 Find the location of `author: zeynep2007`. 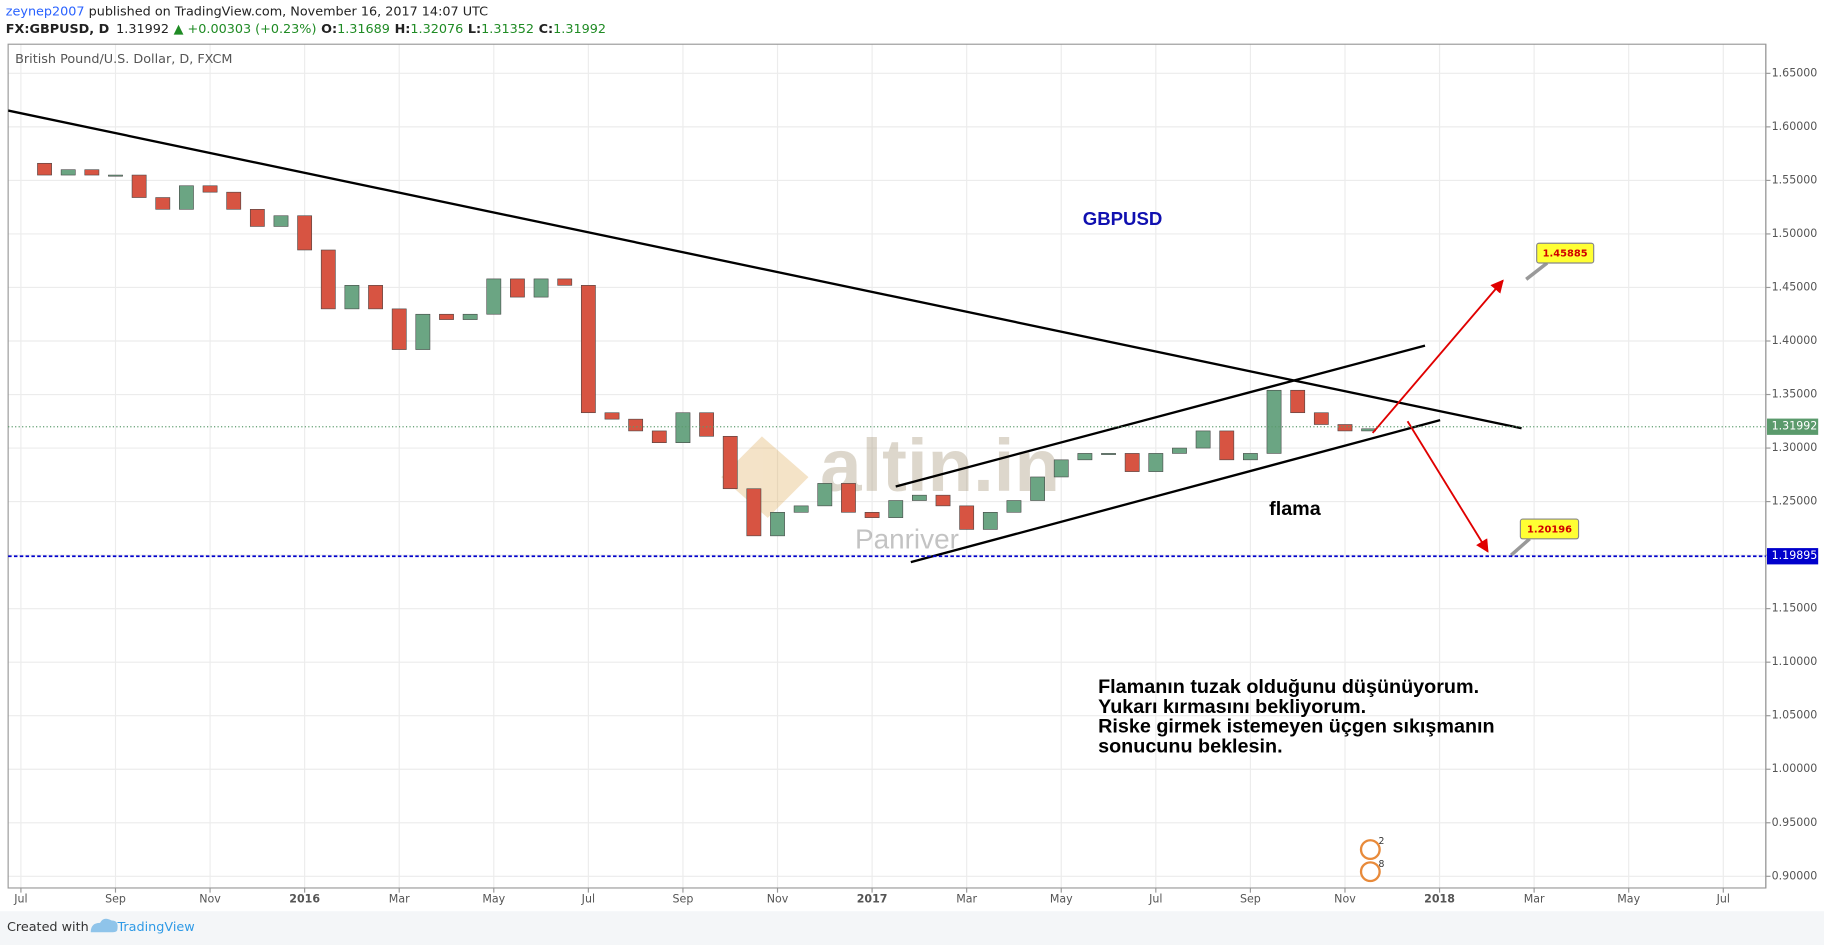

author: zeynep2007 is located at coordinates (45, 11).